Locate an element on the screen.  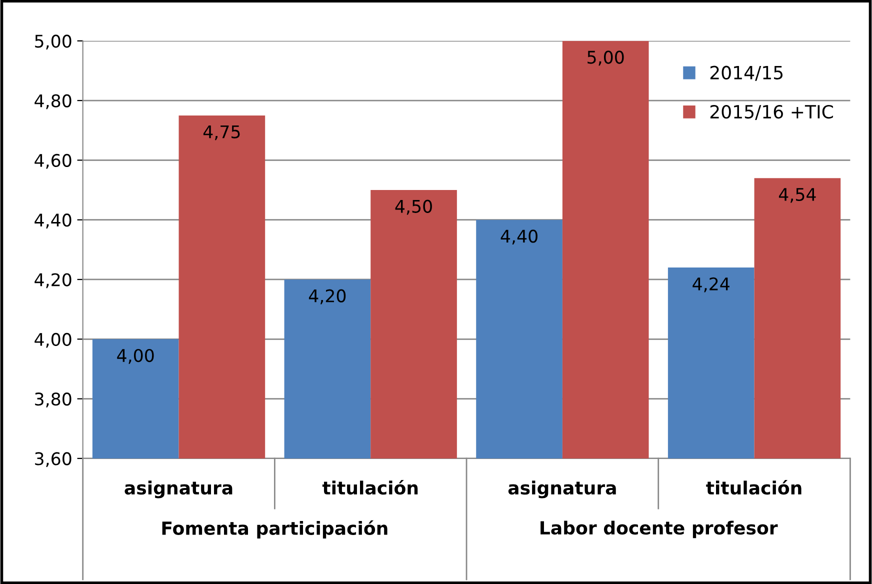
y-tick-label: 4,60 is located at coordinates (53, 161).